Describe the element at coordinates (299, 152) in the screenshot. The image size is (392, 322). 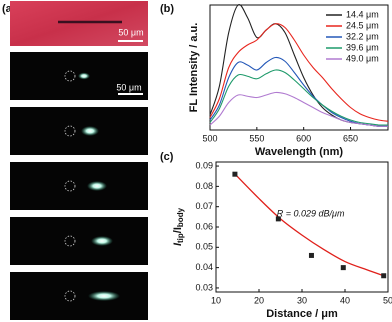
I see `x-axis-label: Wavelength (nm)` at that location.